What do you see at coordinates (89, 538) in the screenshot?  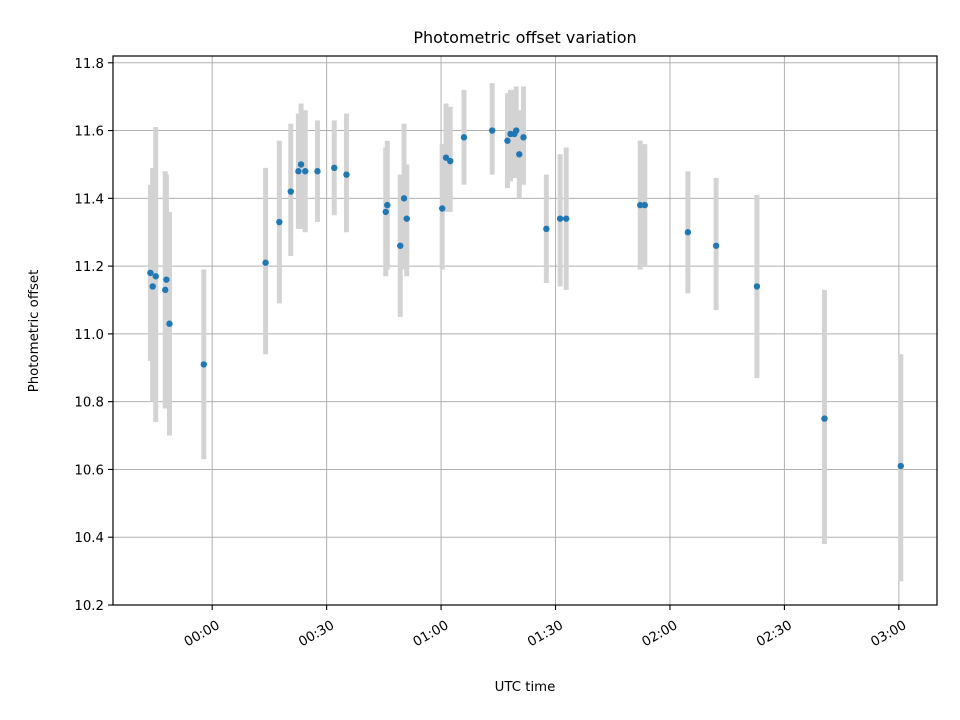 I see `y-tick-label: 10.4` at bounding box center [89, 538].